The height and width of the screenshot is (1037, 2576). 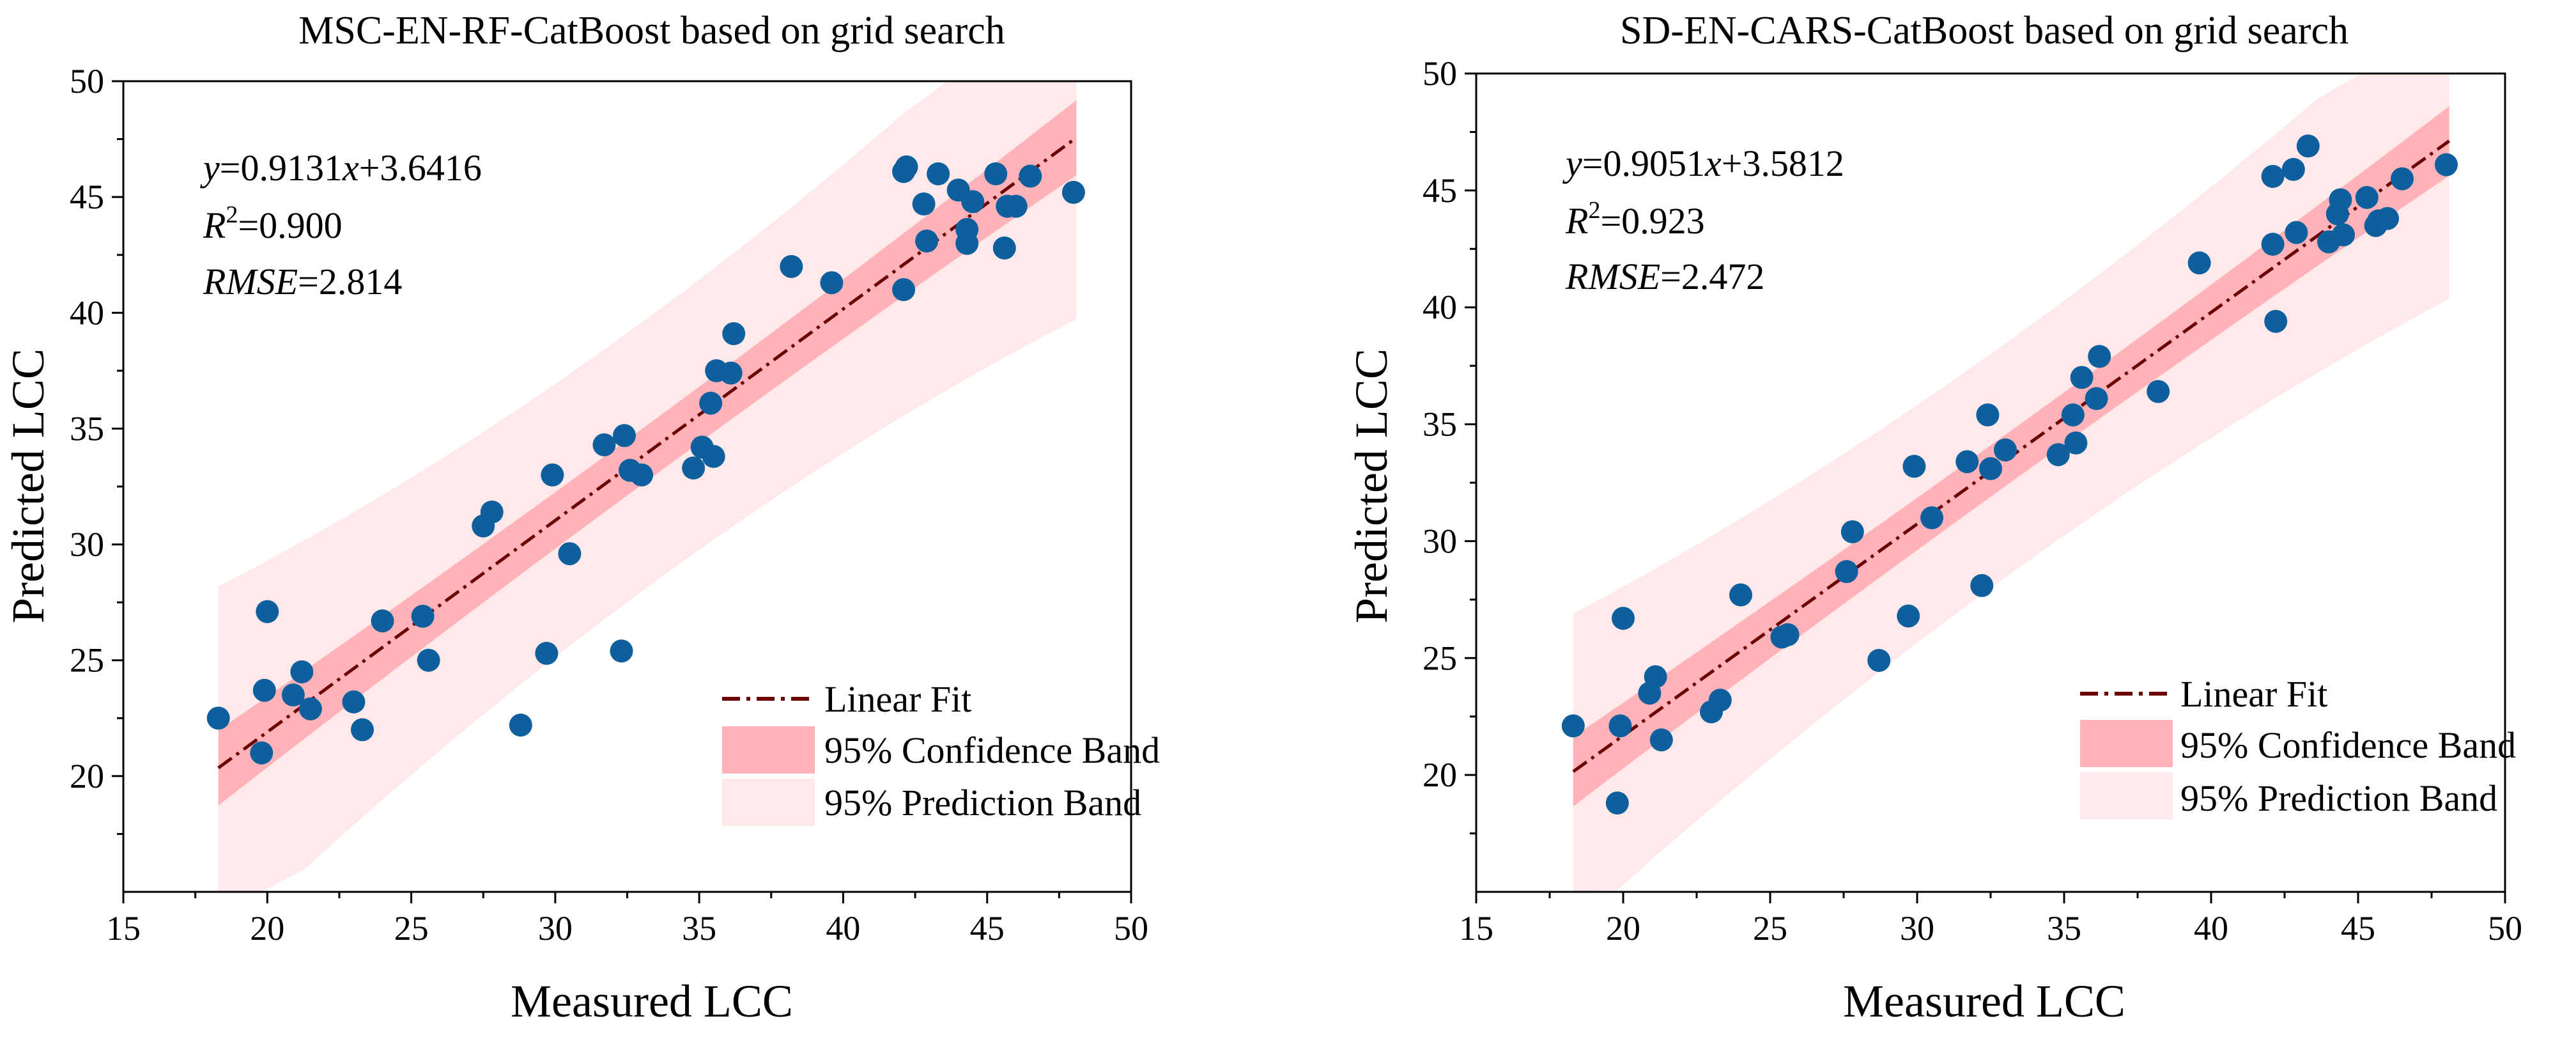 What do you see at coordinates (897, 699) in the screenshot?
I see `legend-fit-label: Linear Fit` at bounding box center [897, 699].